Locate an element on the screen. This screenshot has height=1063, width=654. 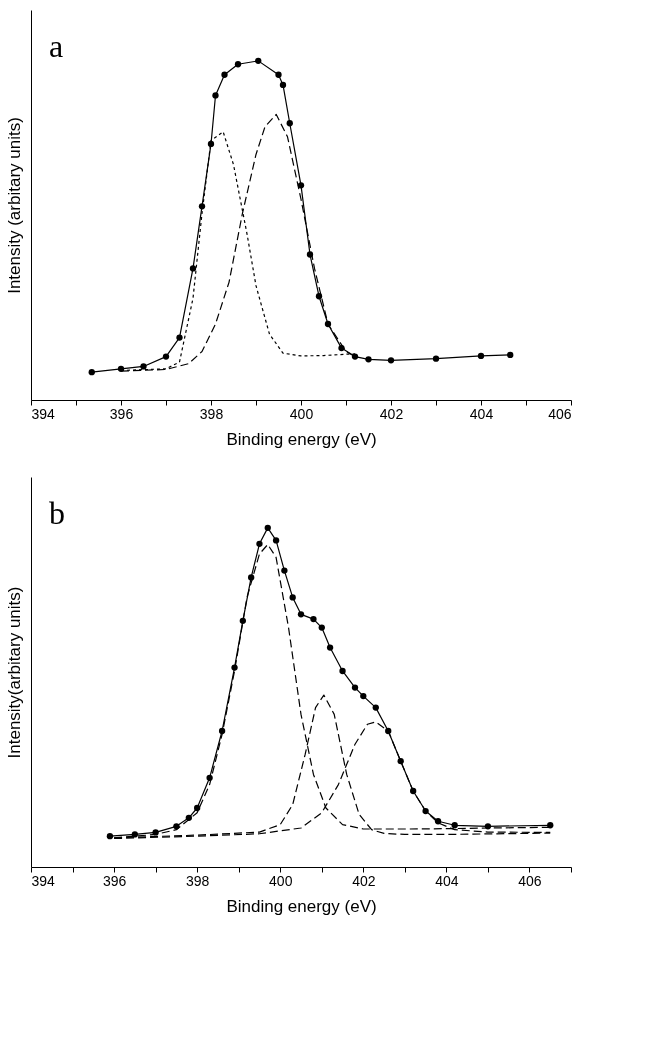
annotation: b is located at coordinates (57, 513).